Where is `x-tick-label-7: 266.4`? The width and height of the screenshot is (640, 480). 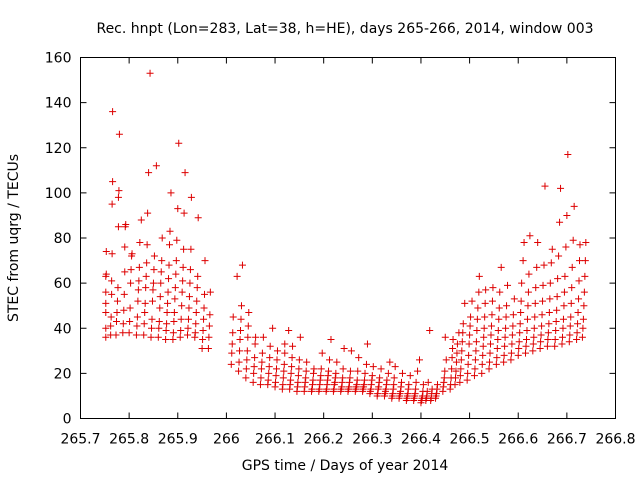
x-tick-label-7: 266.4 is located at coordinates (421, 440).